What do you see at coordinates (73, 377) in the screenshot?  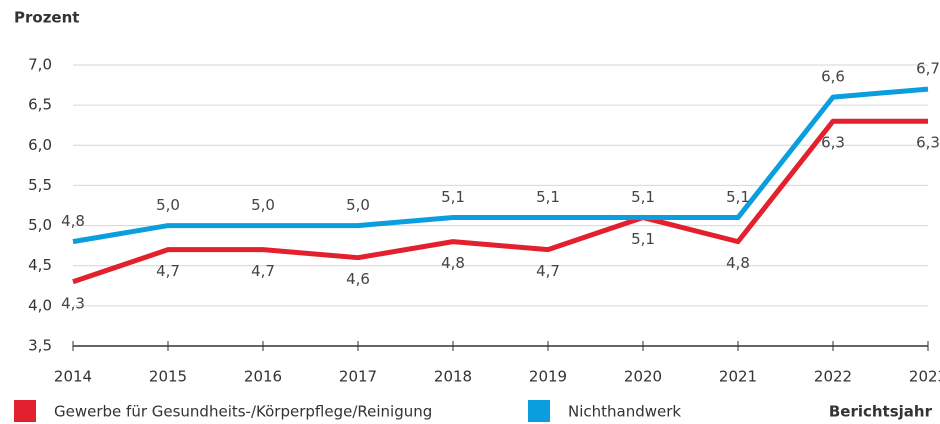 I see `x-tick-label: 2014` at bounding box center [73, 377].